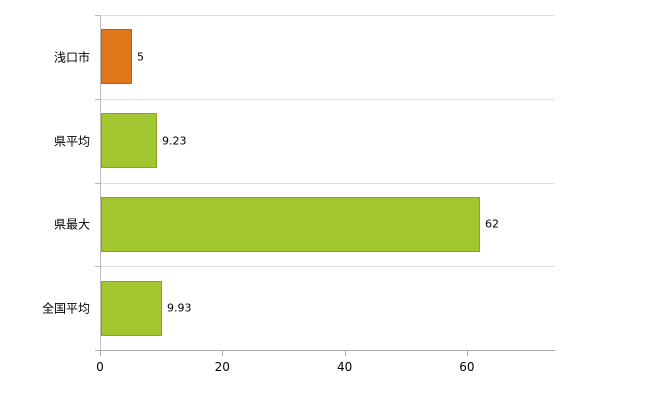 This screenshot has width=650, height=400. I want to click on category-label: 県最大, so click(71, 224).